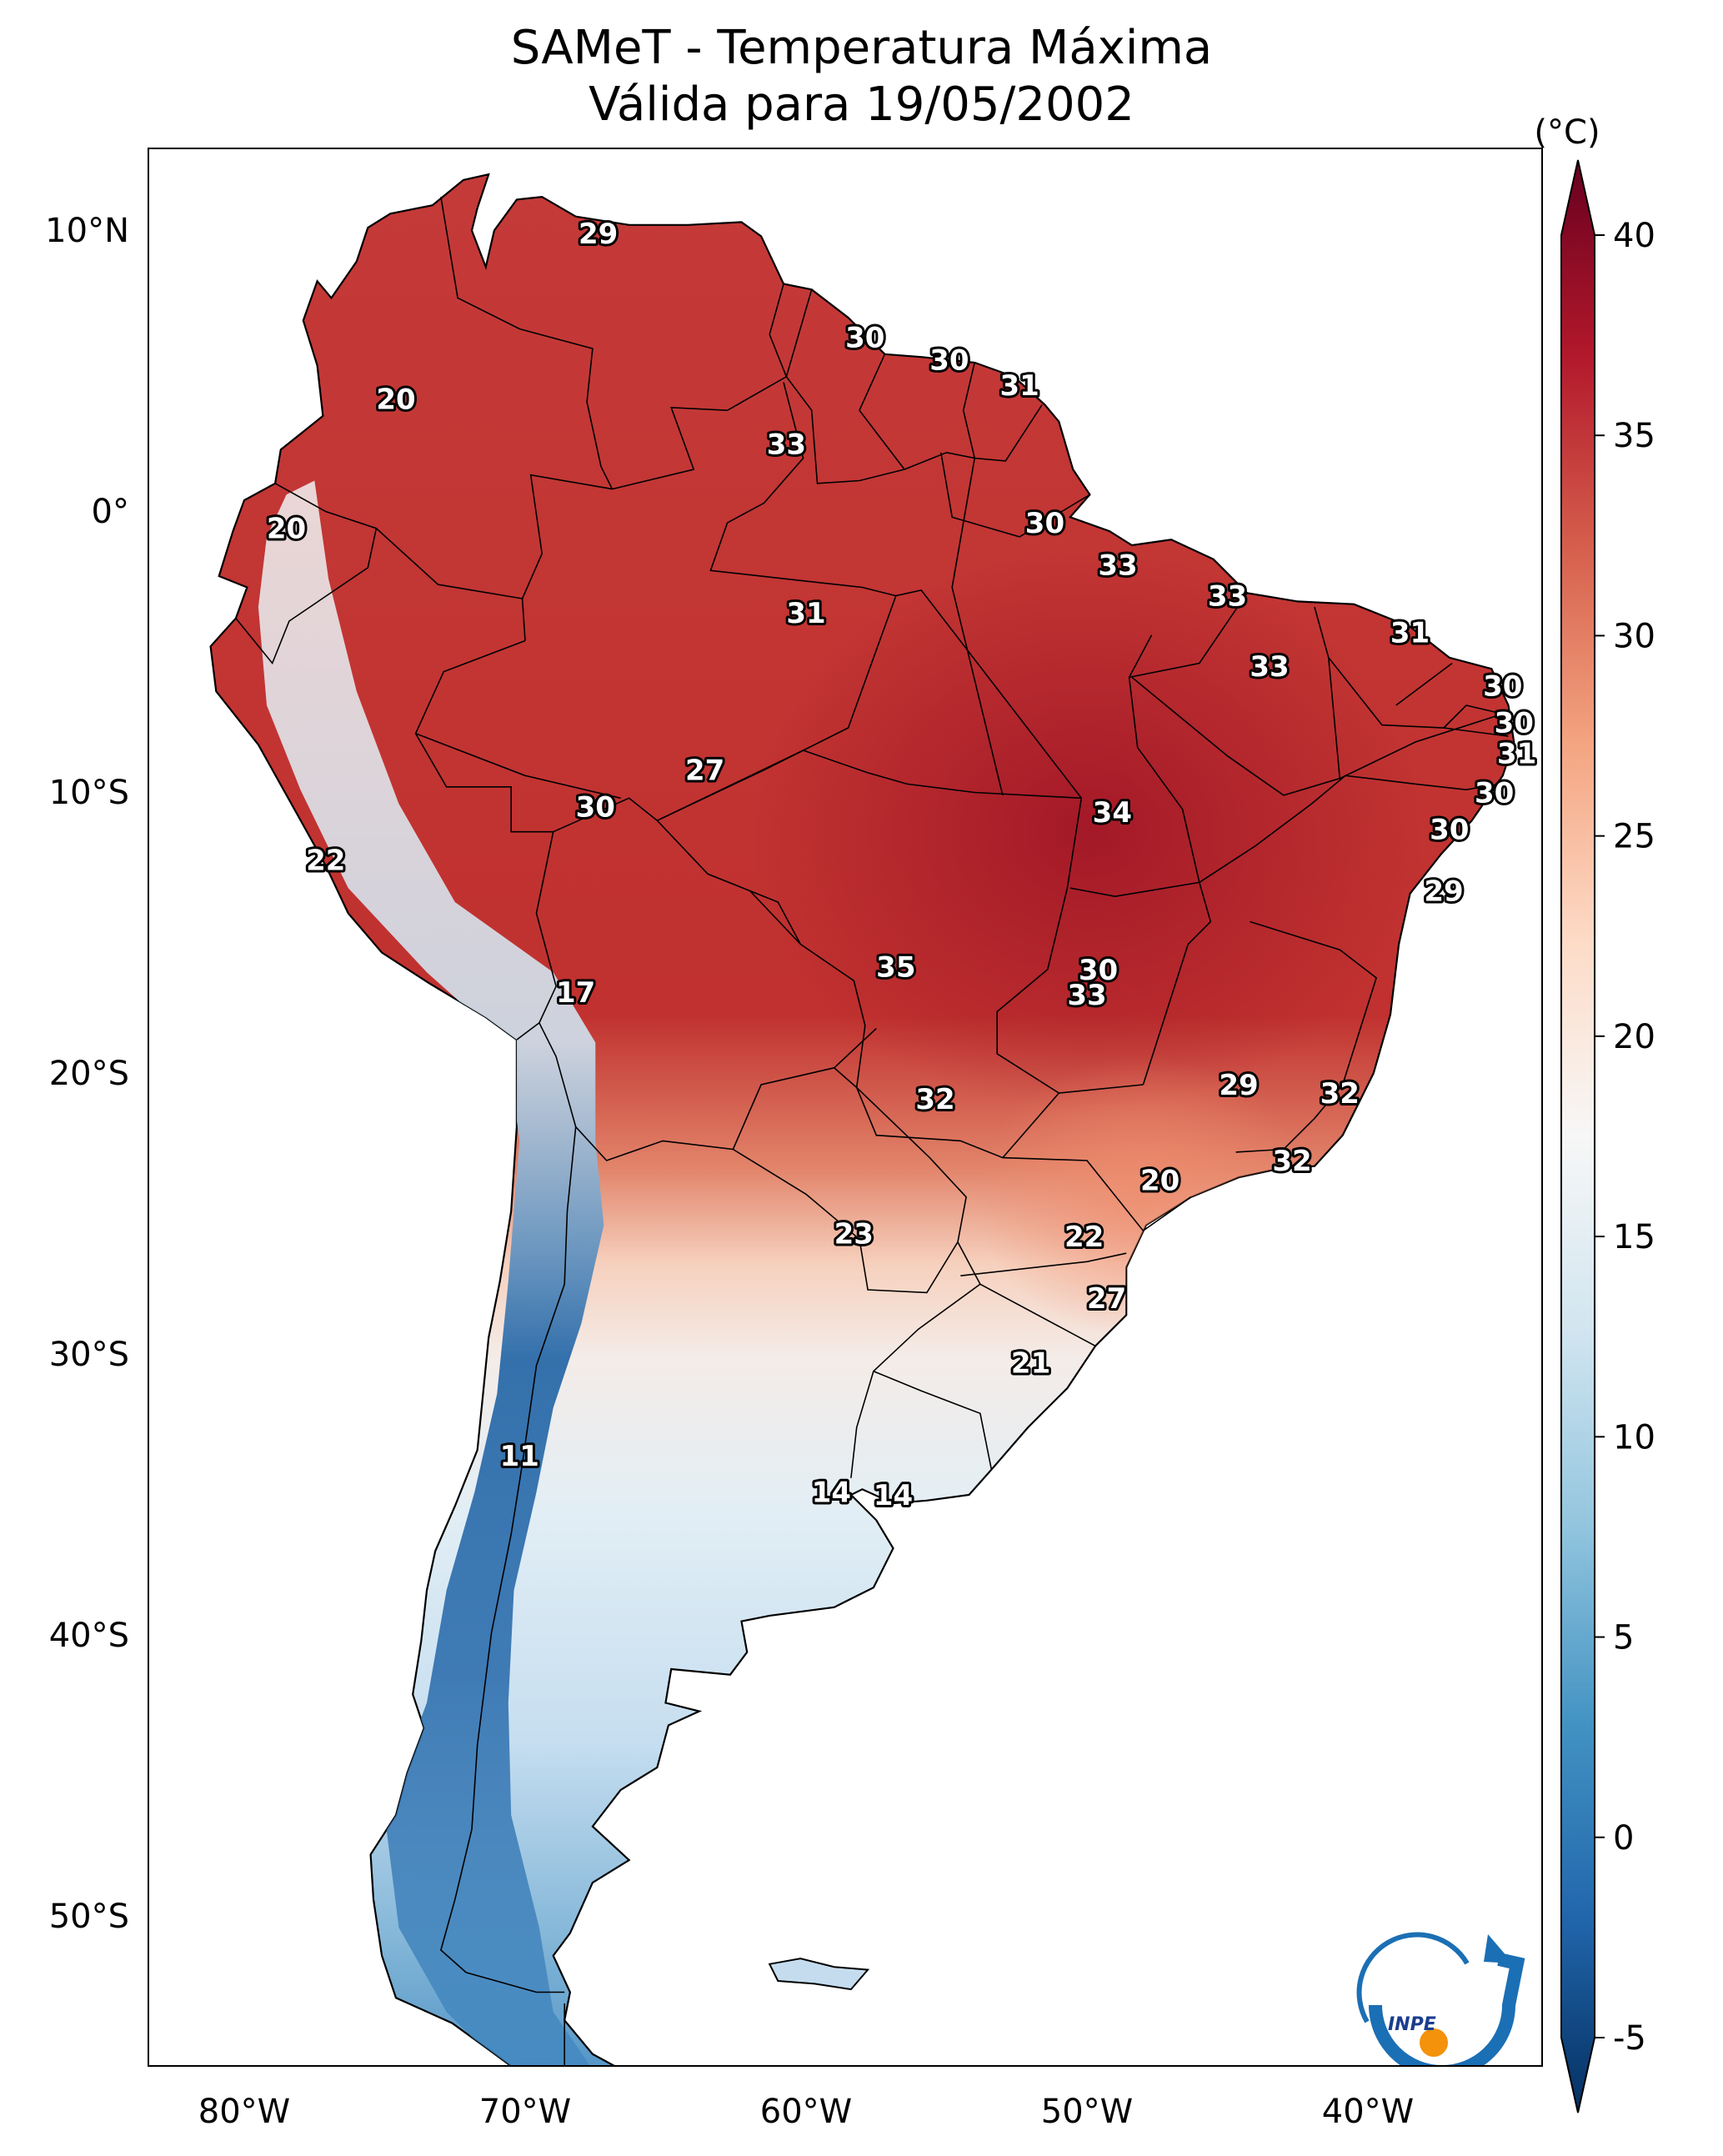  I want to click on inpe-logo: INPE, so click(1440, 1999).